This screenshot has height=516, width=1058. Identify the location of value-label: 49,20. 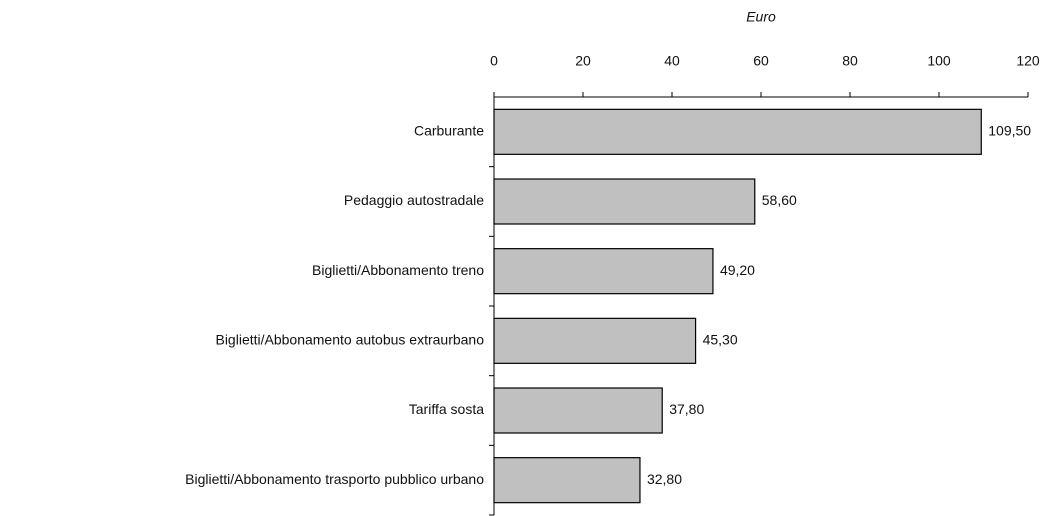
(737, 270).